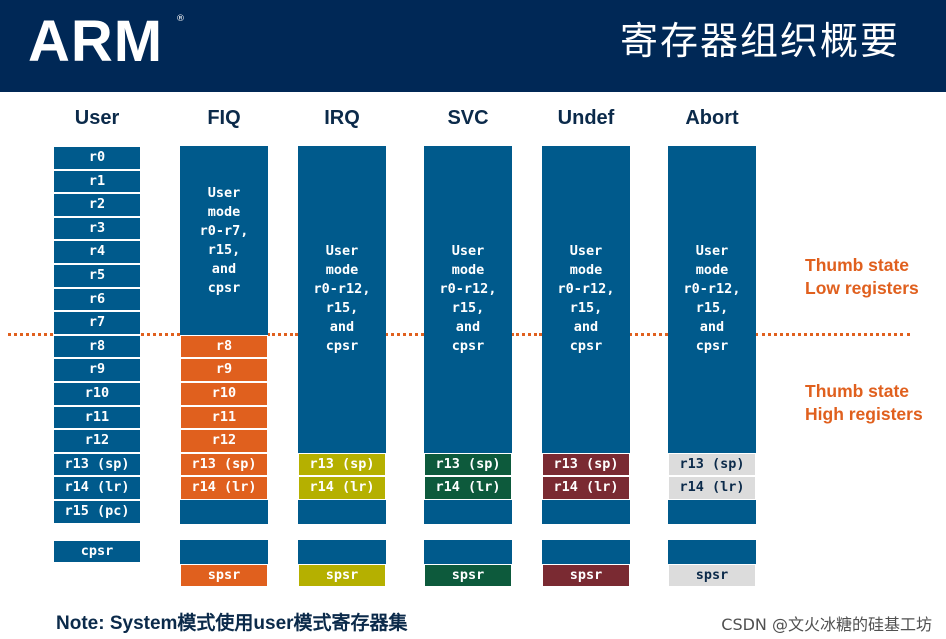 The height and width of the screenshot is (639, 946). Describe the element at coordinates (97, 181) in the screenshot. I see `register-r1: r1` at that location.